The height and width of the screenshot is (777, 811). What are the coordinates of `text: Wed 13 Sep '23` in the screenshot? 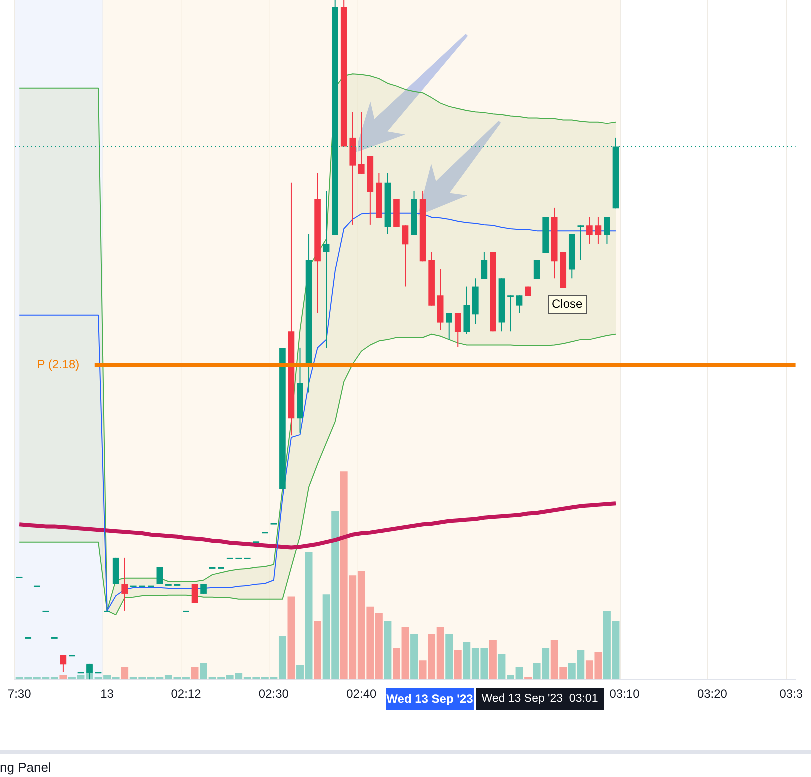 It's located at (430, 699).